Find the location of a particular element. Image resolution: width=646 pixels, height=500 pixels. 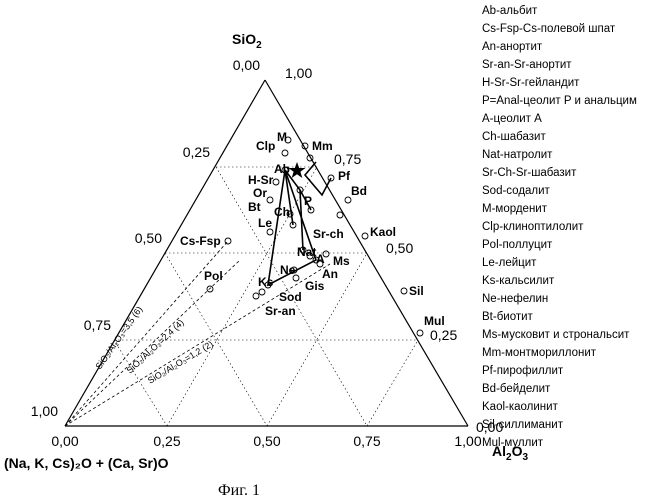

label-Nat: Nat is located at coordinates (306, 252).